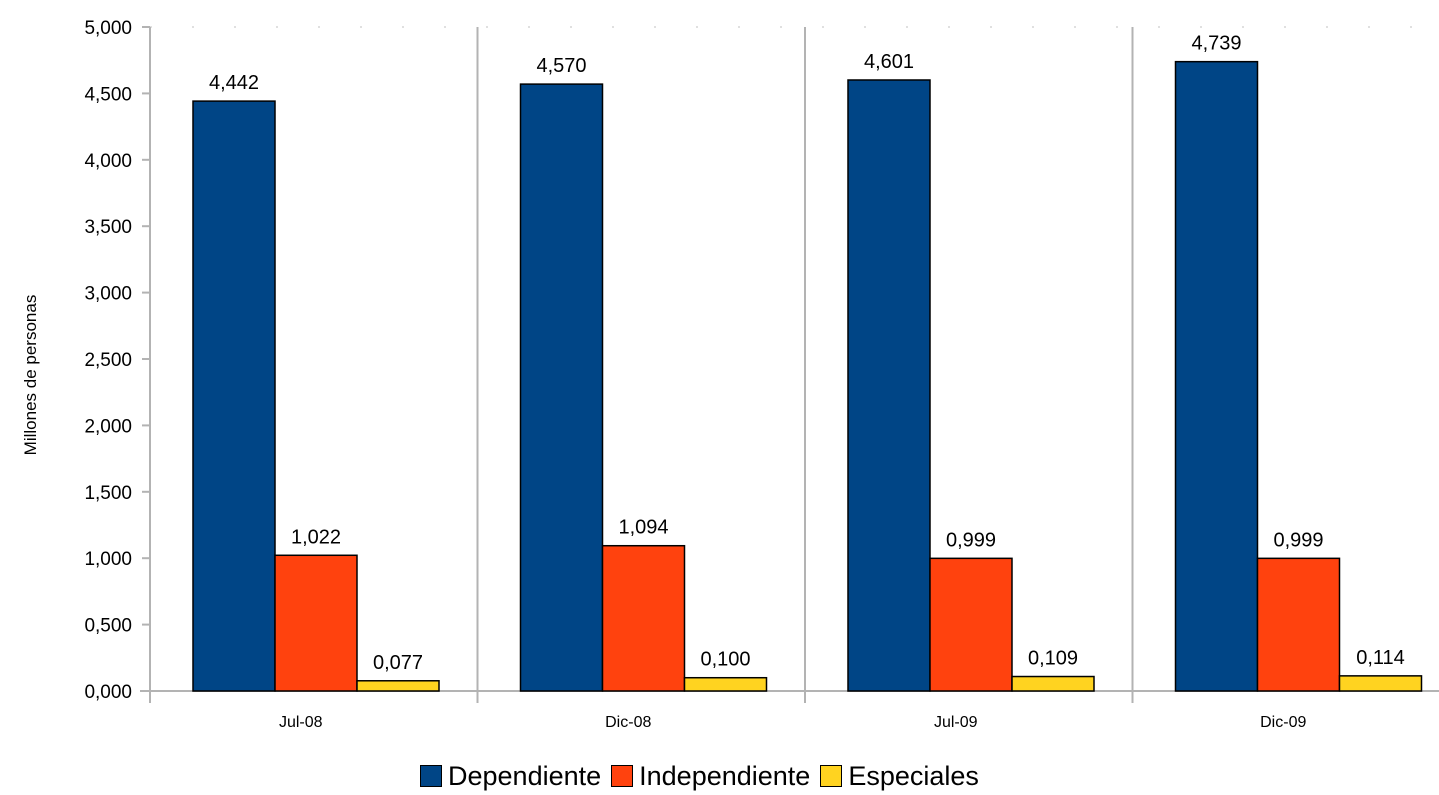  I want to click on legend-item: Independiente, so click(710, 776).